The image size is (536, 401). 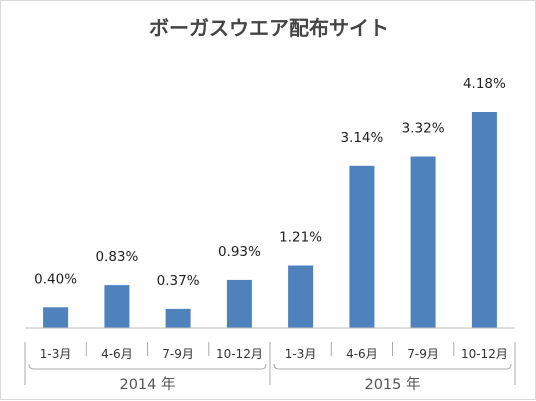 I want to click on year-group-label: 2015 年, so click(x=392, y=384).